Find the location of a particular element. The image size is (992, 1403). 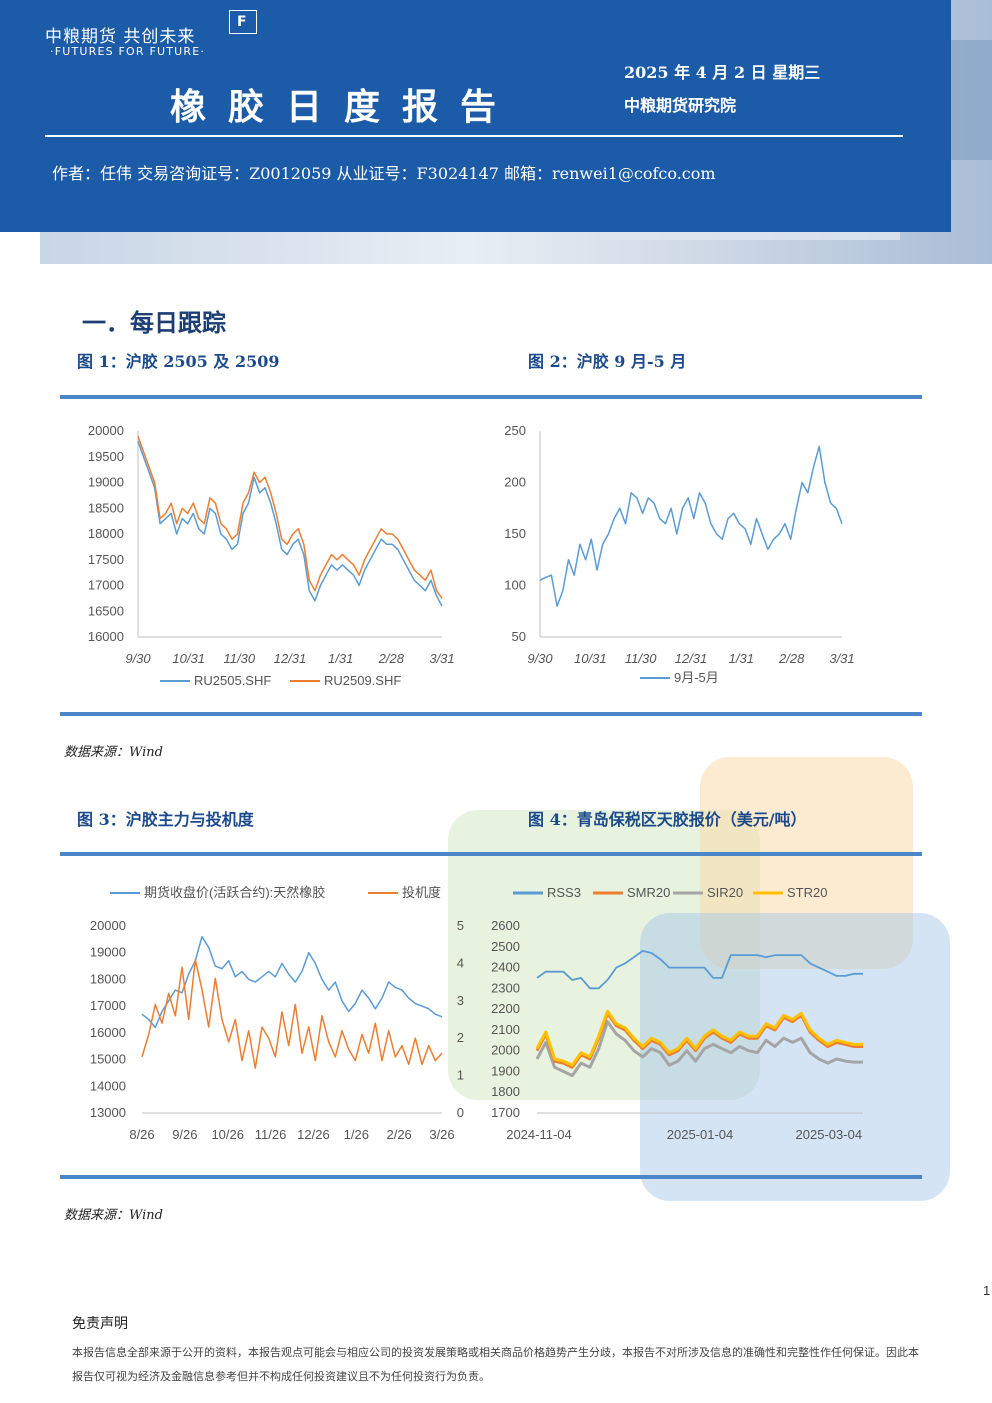

y-tick-label: 2200 is located at coordinates (505, 1008).